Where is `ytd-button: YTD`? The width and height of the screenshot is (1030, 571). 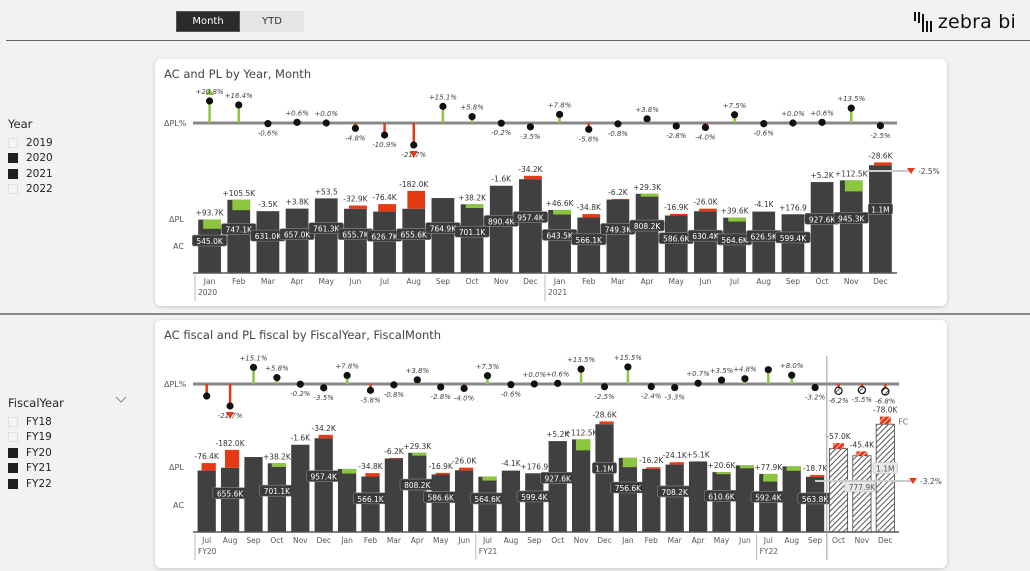
ytd-button: YTD is located at coordinates (272, 21).